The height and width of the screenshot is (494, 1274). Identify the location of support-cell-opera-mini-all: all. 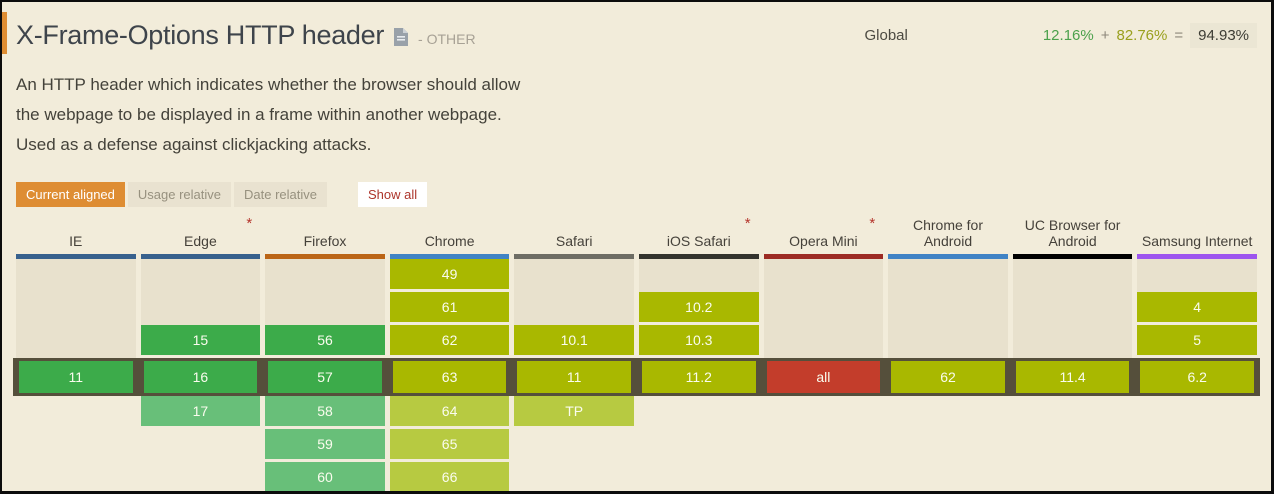
(823, 377).